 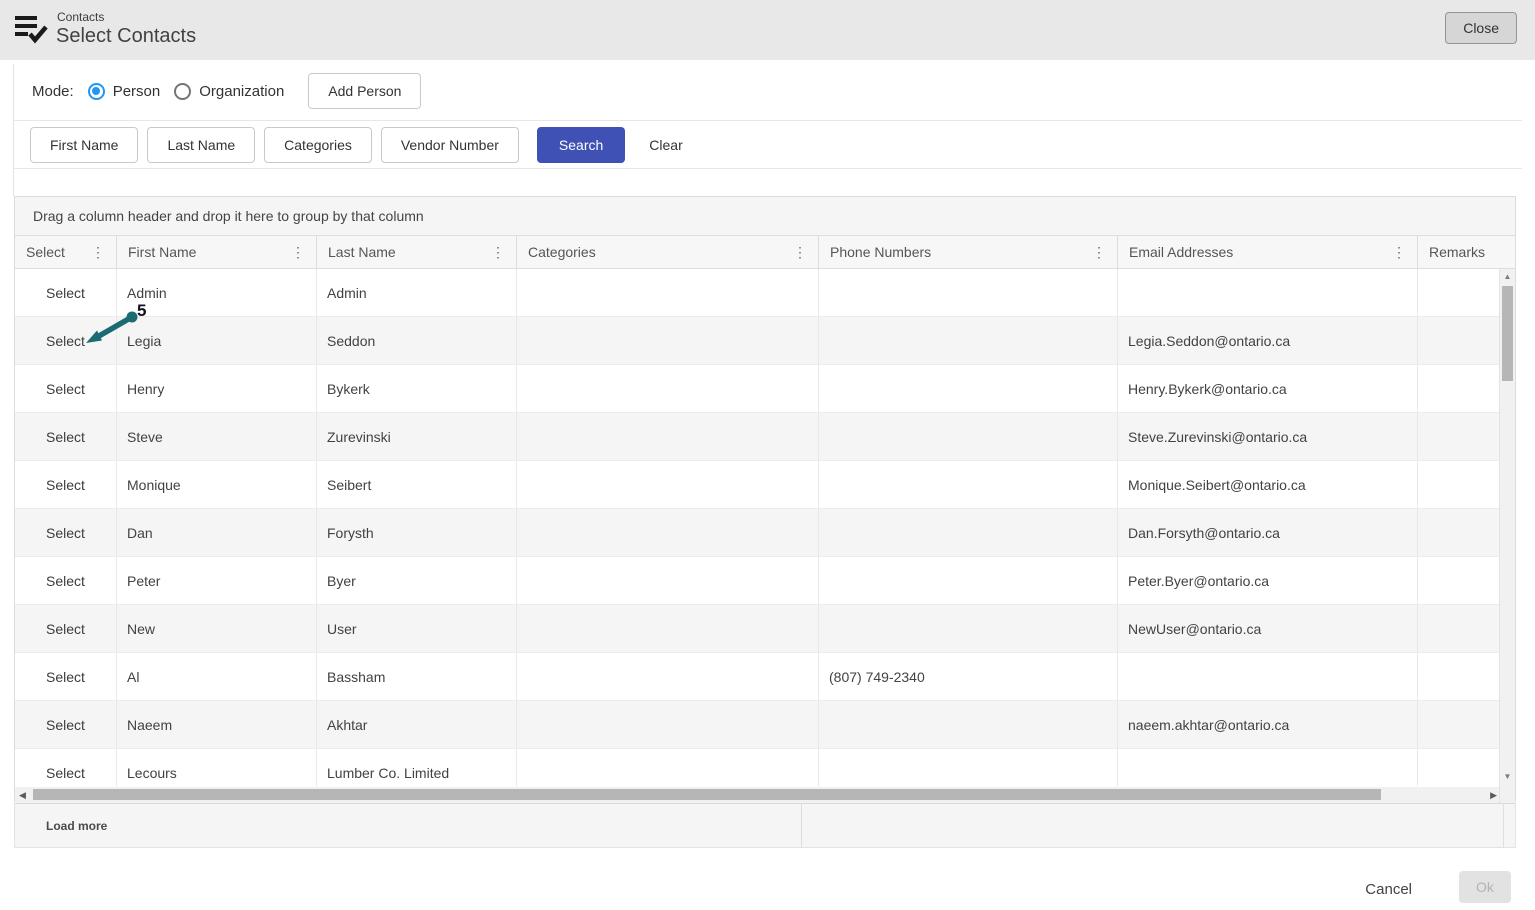 What do you see at coordinates (201, 144) in the screenshot?
I see `last-name-filter-button: Last Name` at bounding box center [201, 144].